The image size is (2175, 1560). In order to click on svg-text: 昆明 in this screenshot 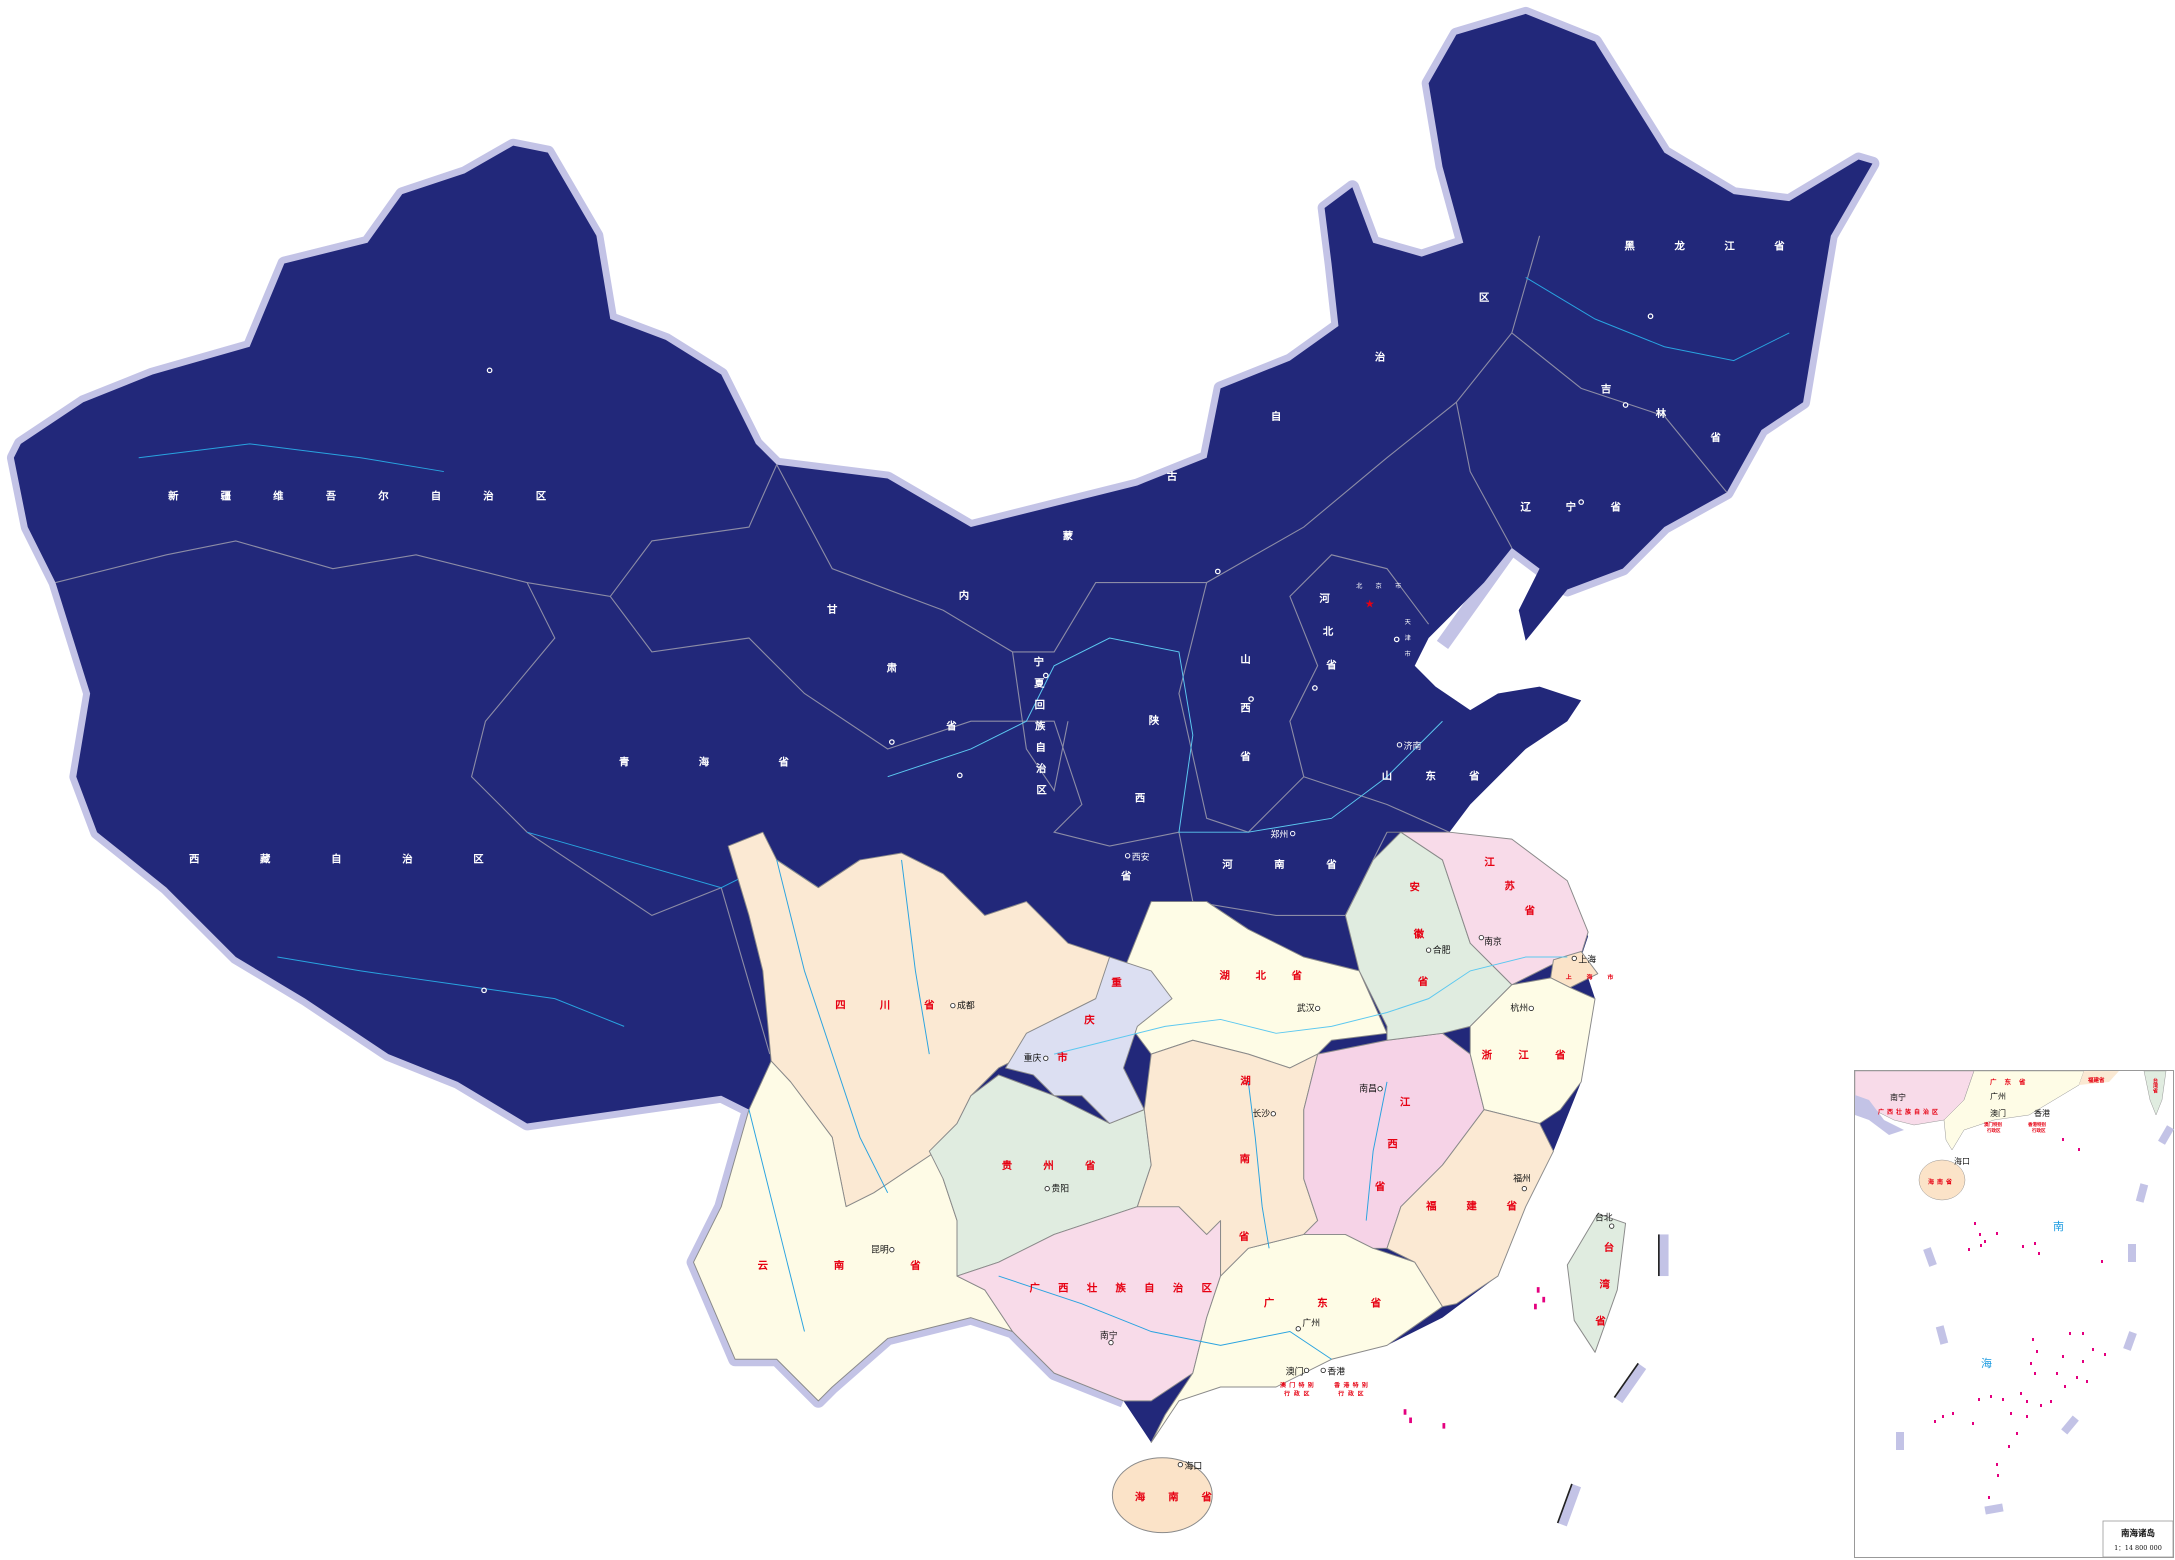, I will do `click(880, 1249)`.